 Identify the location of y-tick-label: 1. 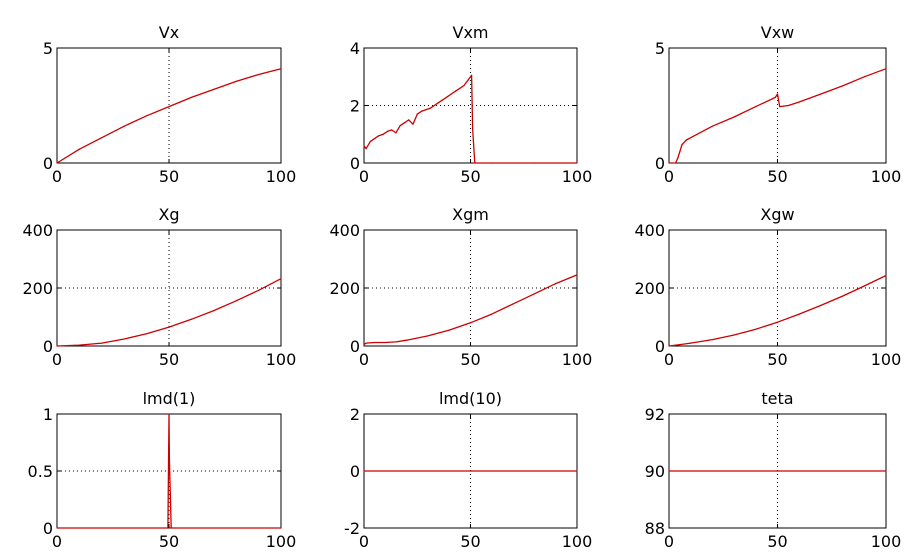
(48, 414).